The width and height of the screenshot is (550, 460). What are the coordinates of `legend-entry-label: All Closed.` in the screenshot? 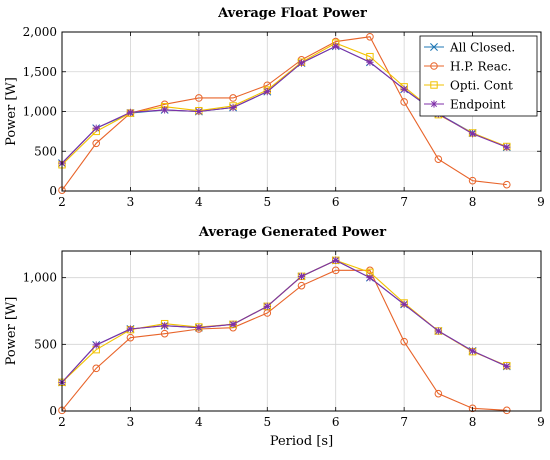 It's located at (482, 48).